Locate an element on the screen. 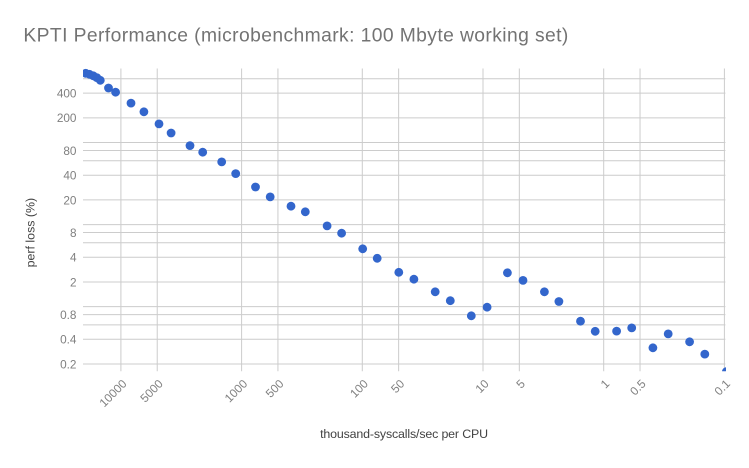  svg-text: 40 is located at coordinates (70, 176).